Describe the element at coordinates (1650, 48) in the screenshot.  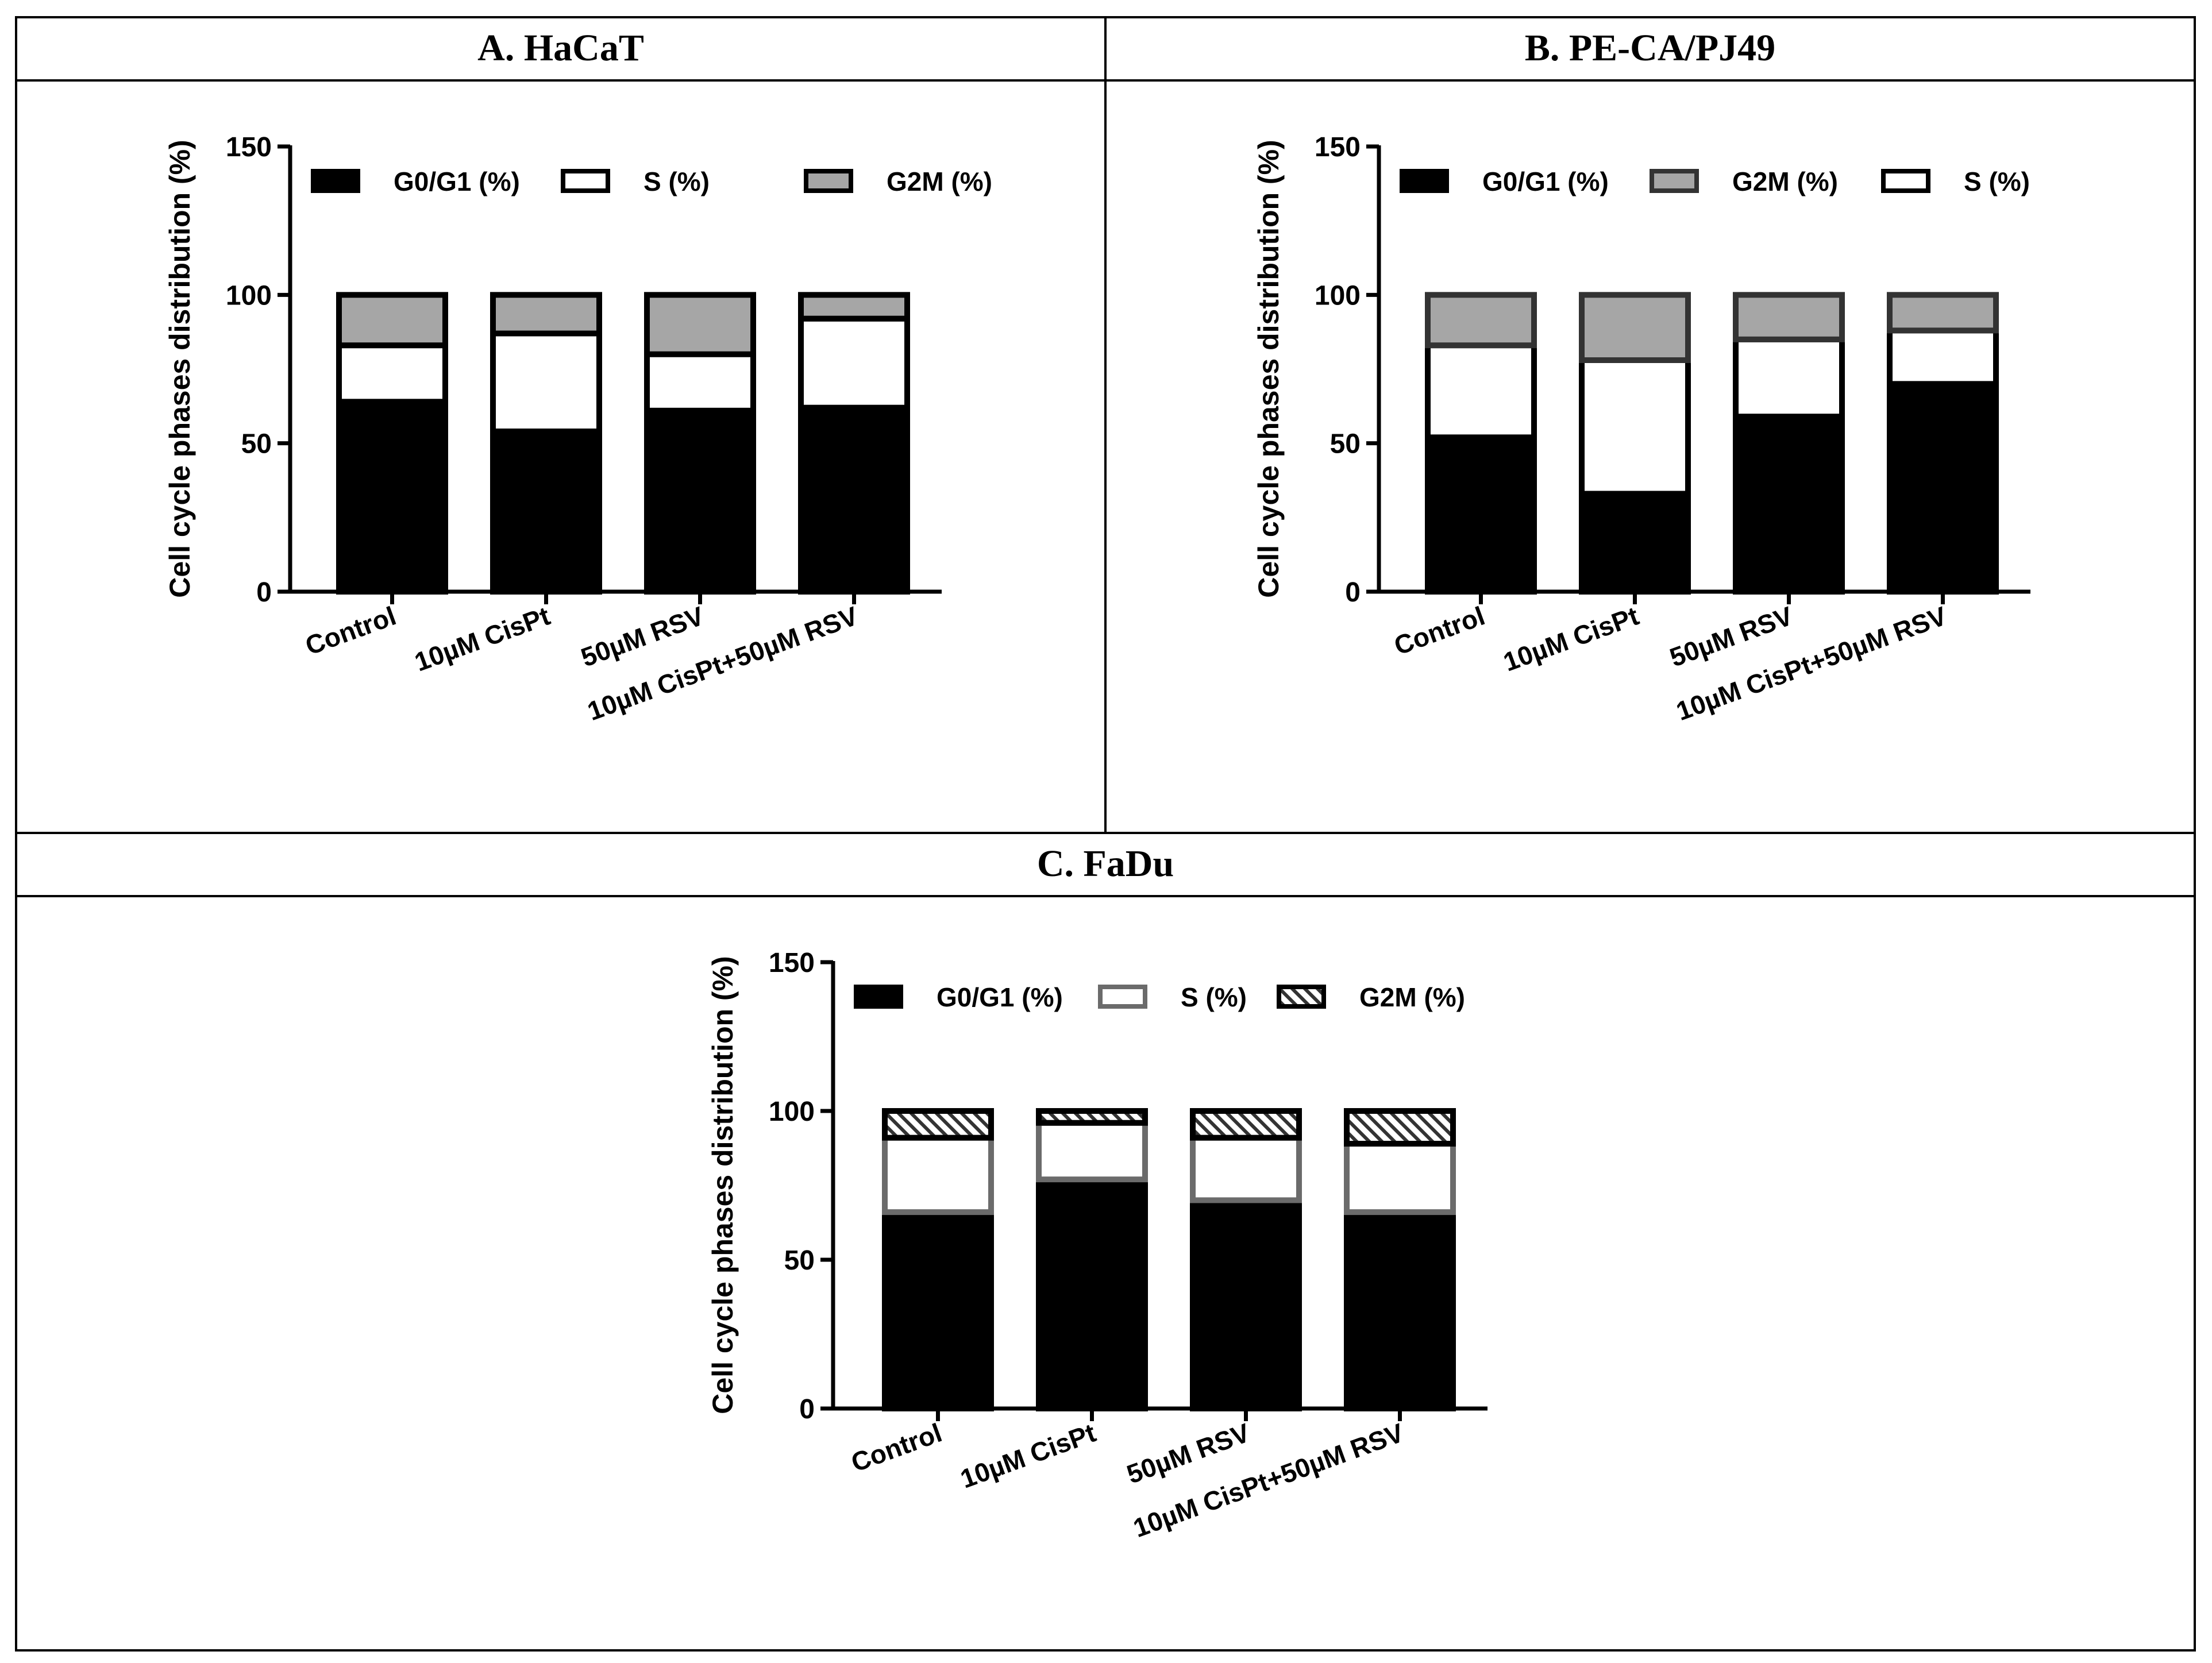
I see `panel-title-b: B. PE-CA/PJ49` at that location.